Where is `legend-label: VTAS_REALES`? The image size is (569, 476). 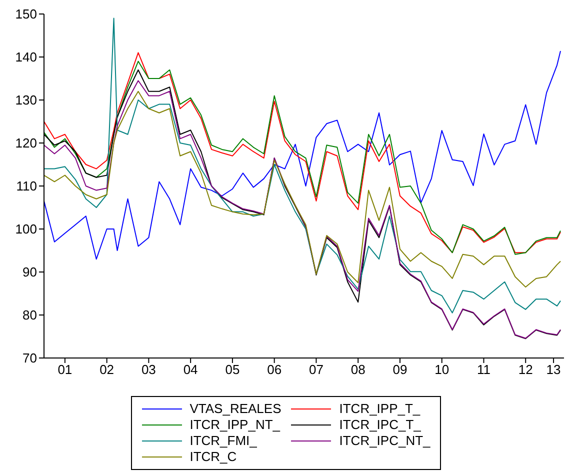
legend-label: VTAS_REALES is located at coordinates (236, 409).